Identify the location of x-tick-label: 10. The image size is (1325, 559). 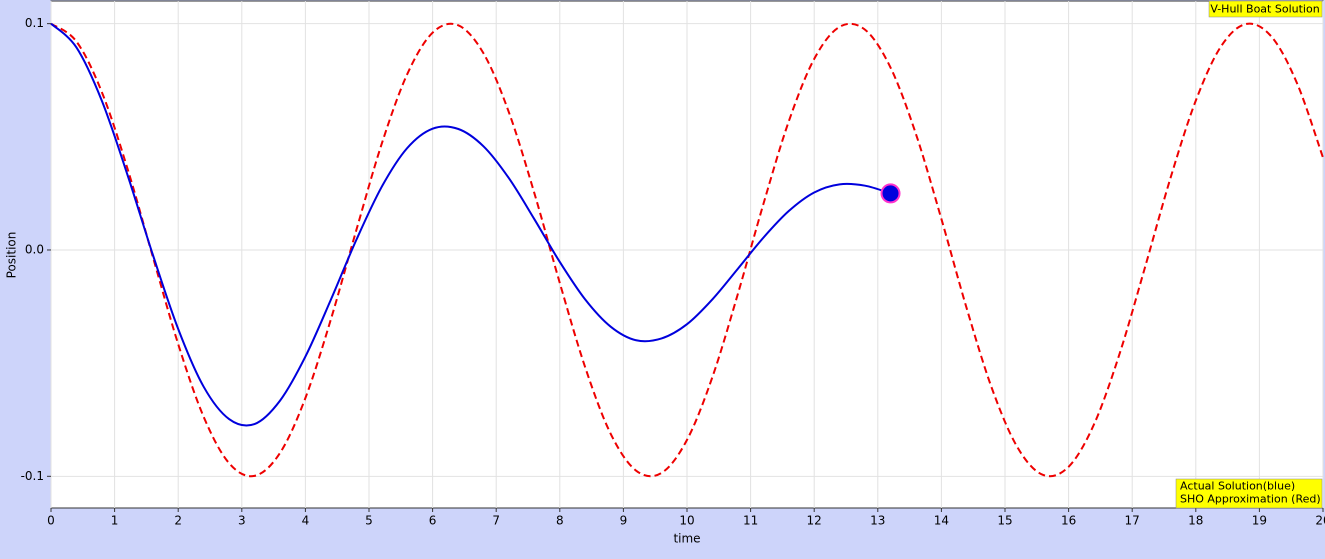
(686, 521).